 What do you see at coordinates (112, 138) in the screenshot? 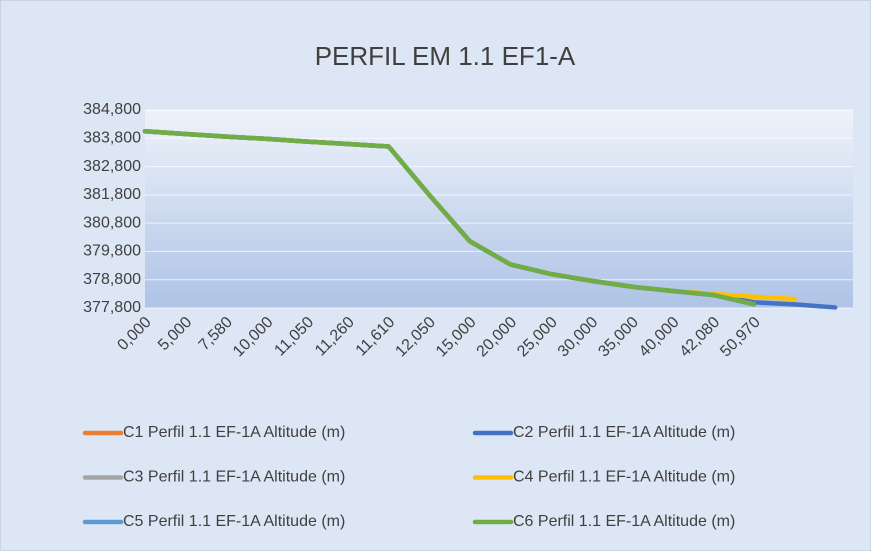
I see `y-tick-label: 383,800` at bounding box center [112, 138].